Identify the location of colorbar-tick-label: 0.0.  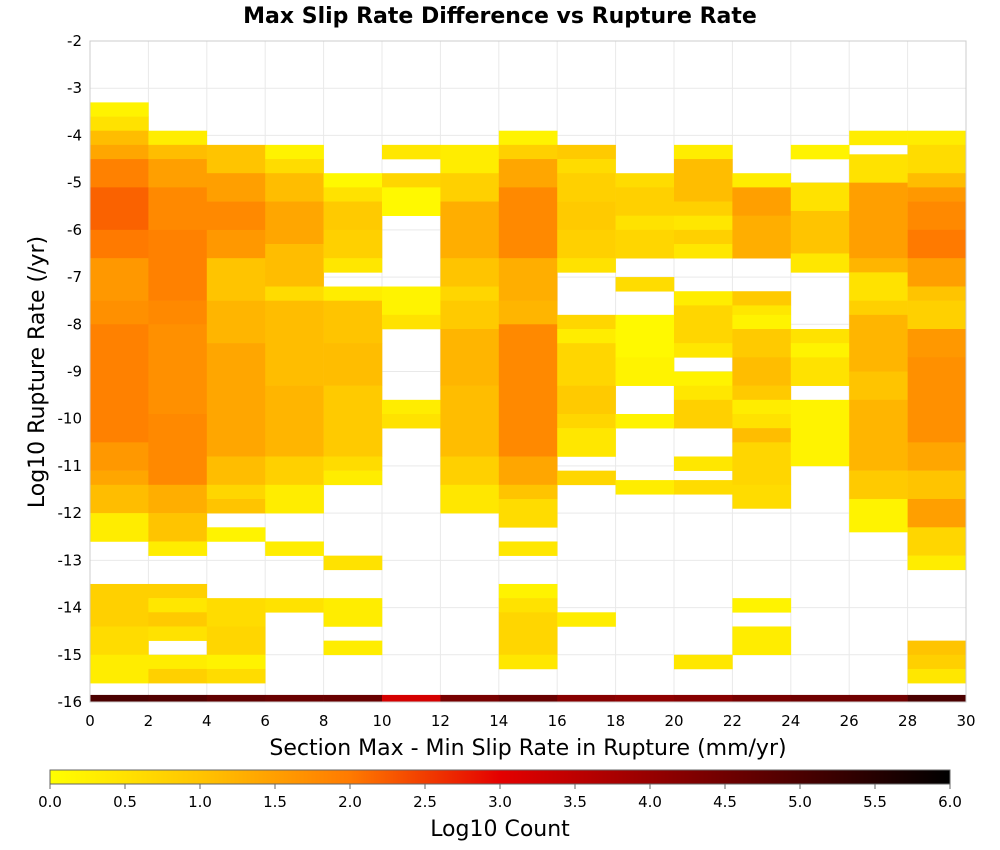
(50, 802).